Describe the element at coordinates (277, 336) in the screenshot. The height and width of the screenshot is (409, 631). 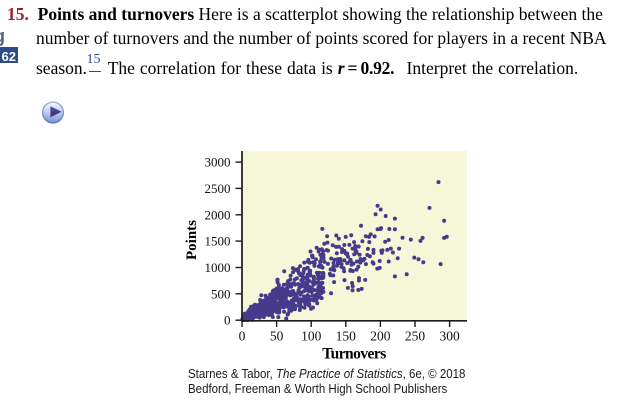
I see `svg-text: 50` at that location.